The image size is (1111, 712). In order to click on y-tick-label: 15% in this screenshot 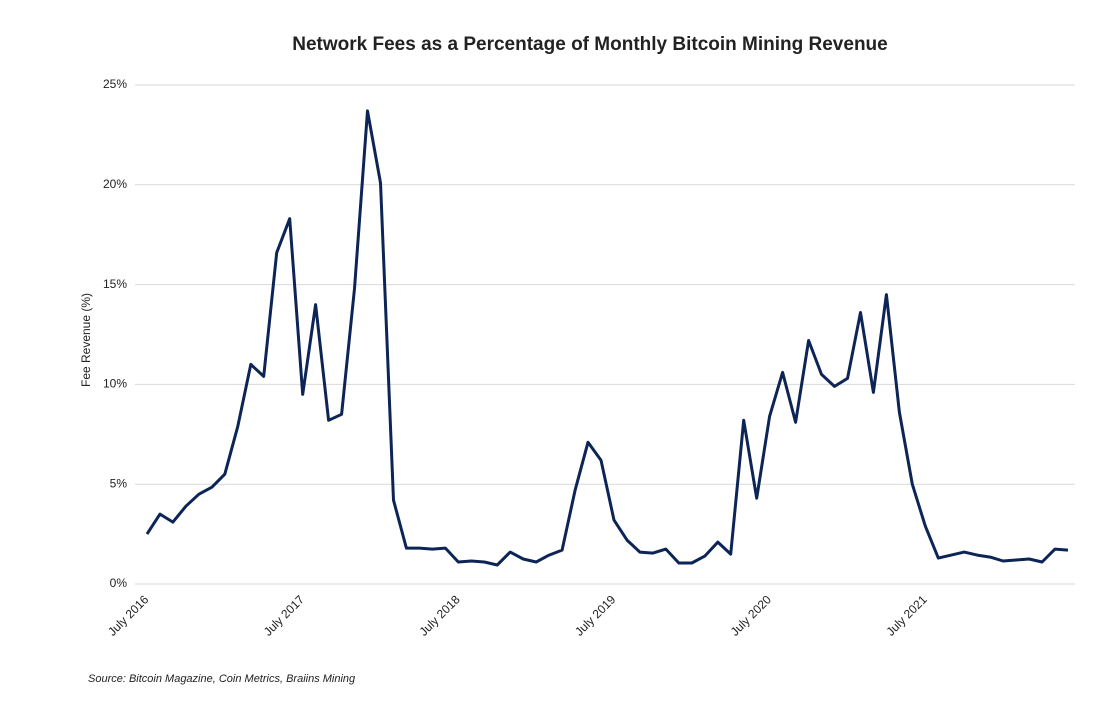, I will do `click(115, 284)`.